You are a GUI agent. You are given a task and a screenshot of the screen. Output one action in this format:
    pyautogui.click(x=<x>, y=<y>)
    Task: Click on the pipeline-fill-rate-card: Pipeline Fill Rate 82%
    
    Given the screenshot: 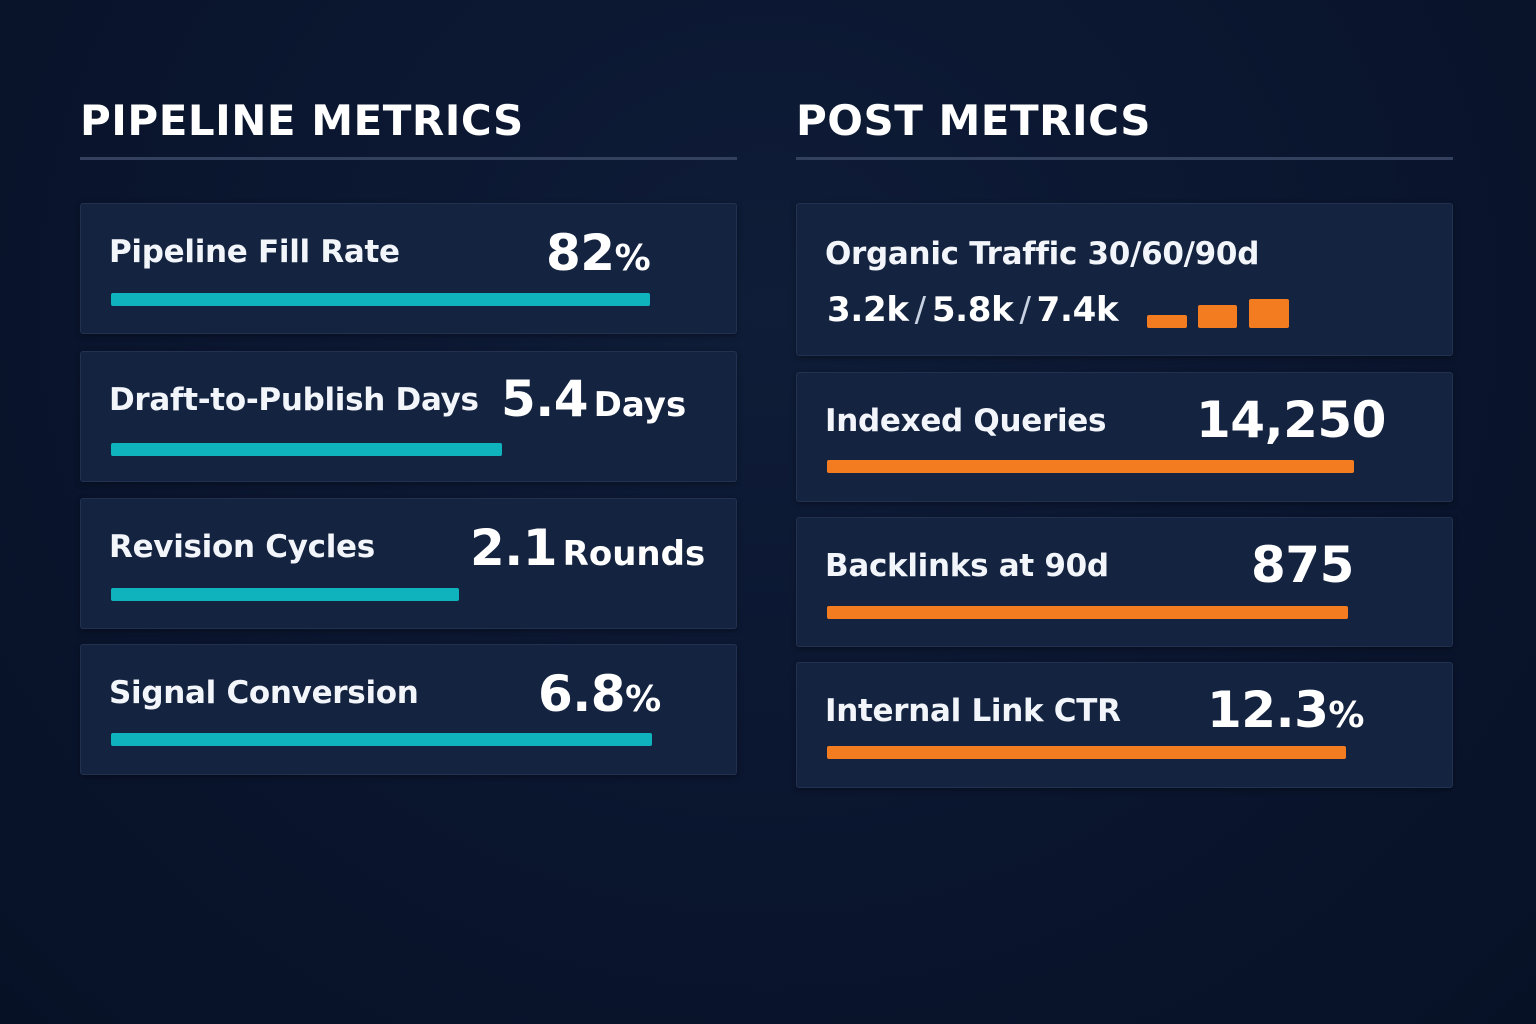 What is the action you would take?
    pyautogui.click(x=408, y=268)
    